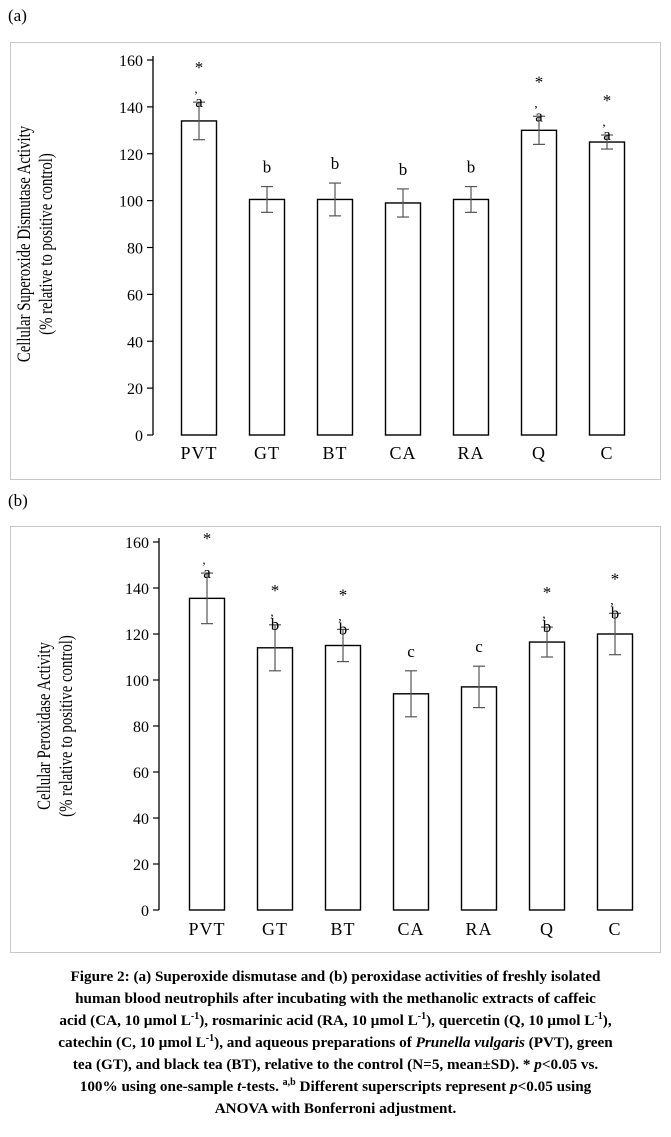 This screenshot has width=671, height=1137. Describe the element at coordinates (335, 1108) in the screenshot. I see `caption-line-7: ANOVA with Bonferroni adjustment.` at that location.